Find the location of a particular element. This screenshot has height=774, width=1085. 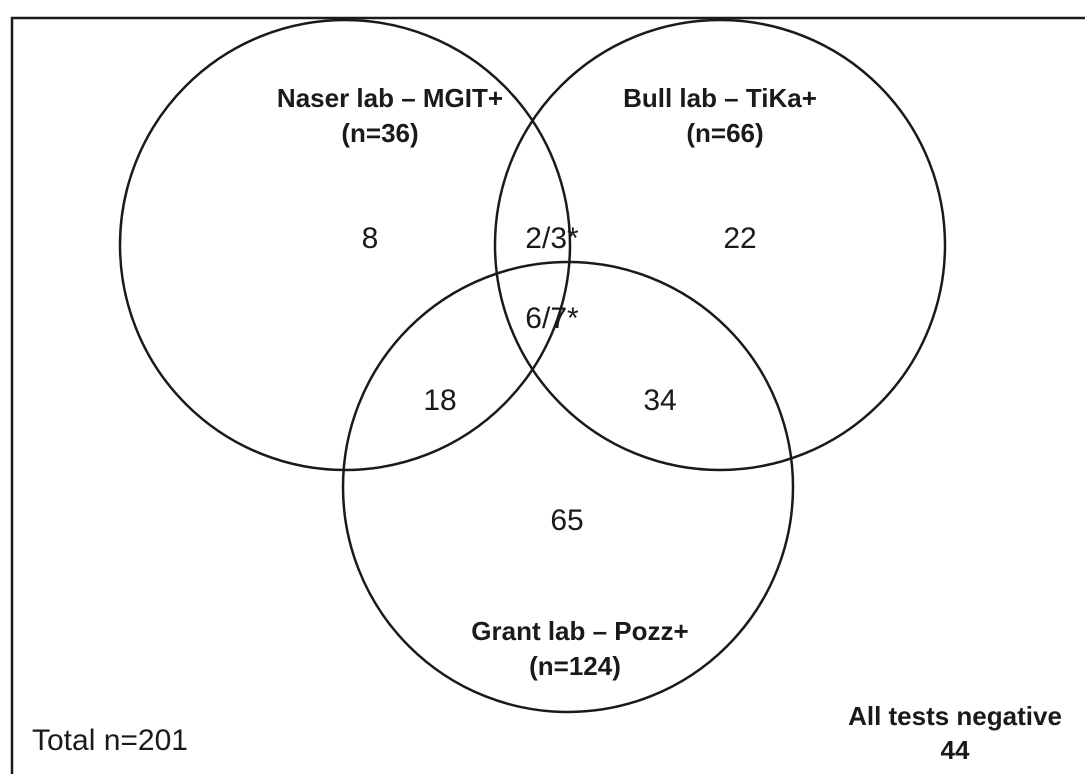

set-count: (n=36) is located at coordinates (379, 133).